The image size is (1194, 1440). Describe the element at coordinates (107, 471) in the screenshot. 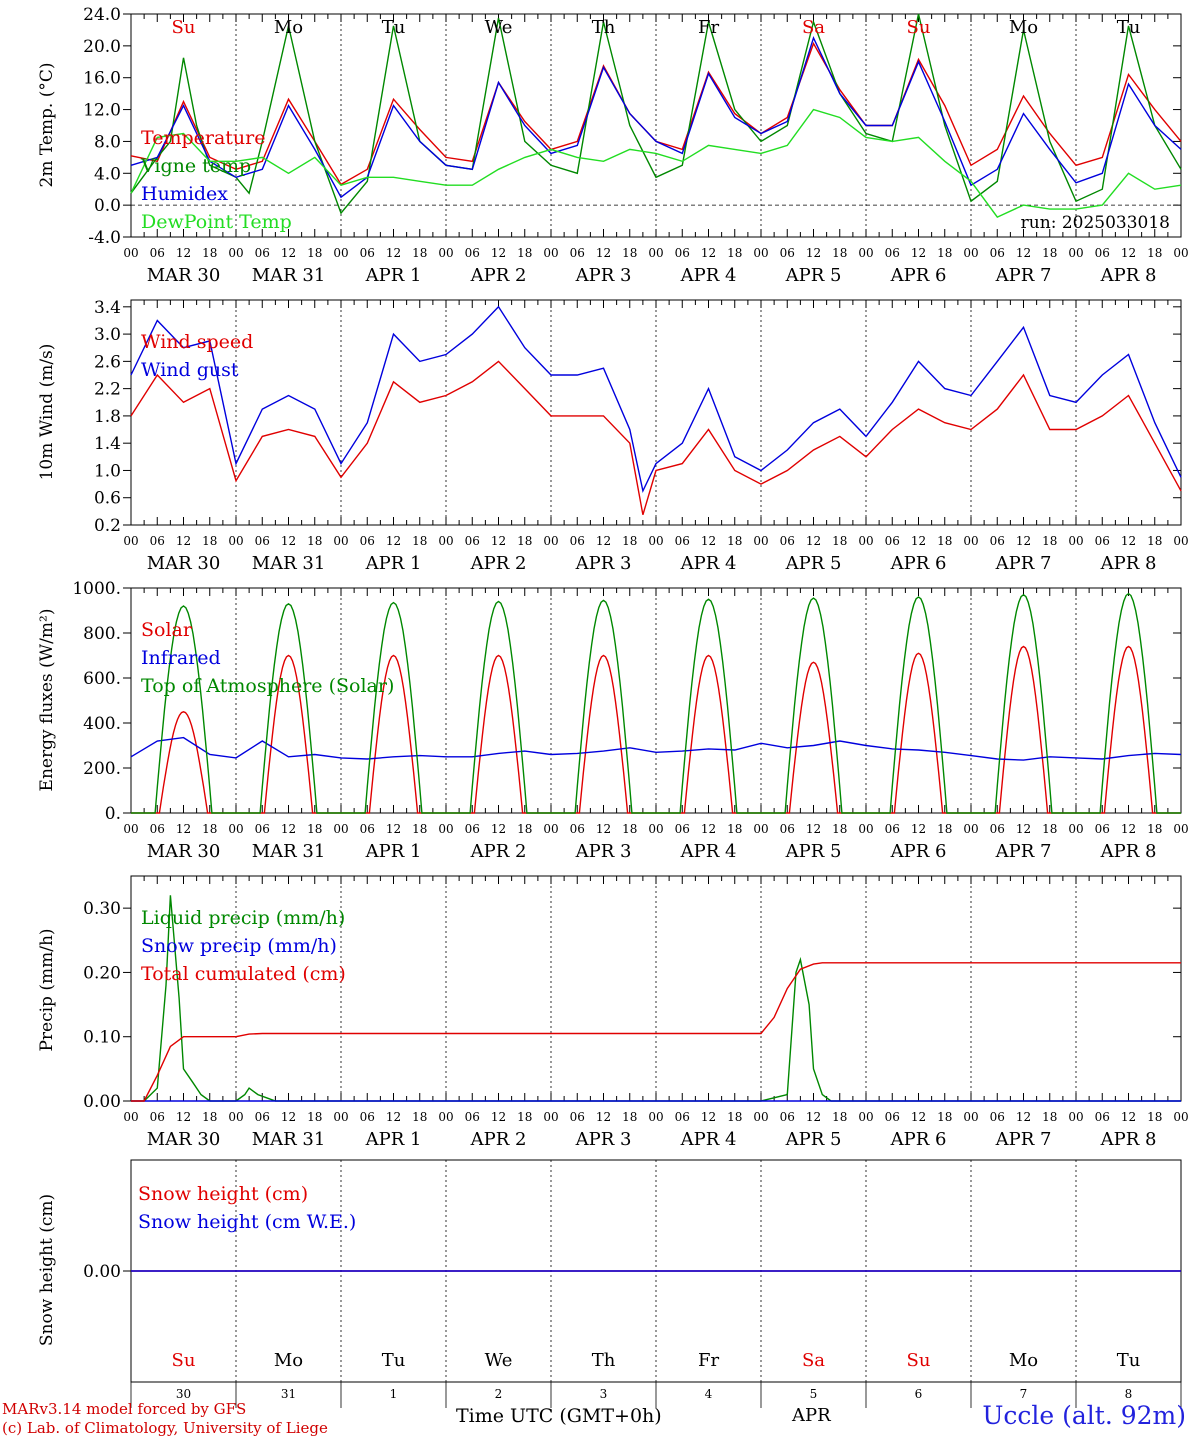

I see `y-tick-label: 1.0` at that location.